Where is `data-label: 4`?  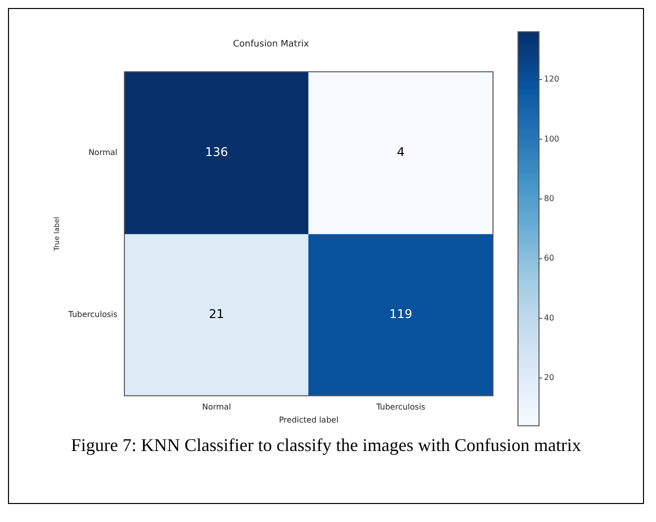 data-label: 4 is located at coordinates (401, 151).